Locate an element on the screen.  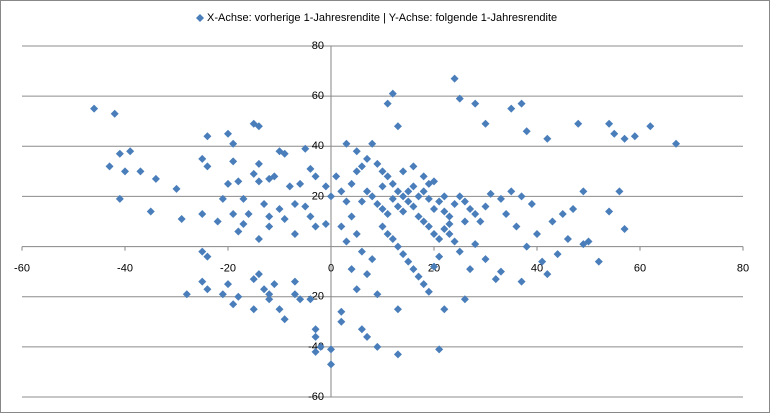
x-tick-label: 80 is located at coordinates (743, 268).